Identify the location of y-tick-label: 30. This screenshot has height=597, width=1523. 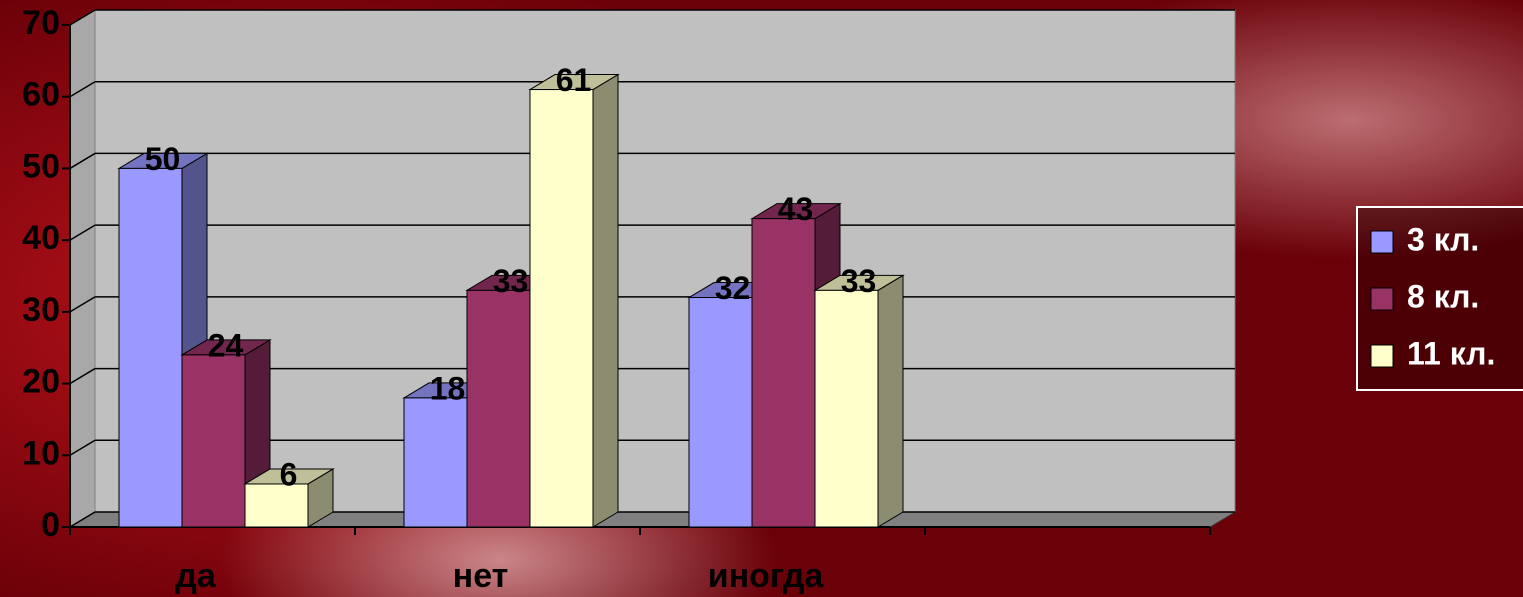
(41, 310).